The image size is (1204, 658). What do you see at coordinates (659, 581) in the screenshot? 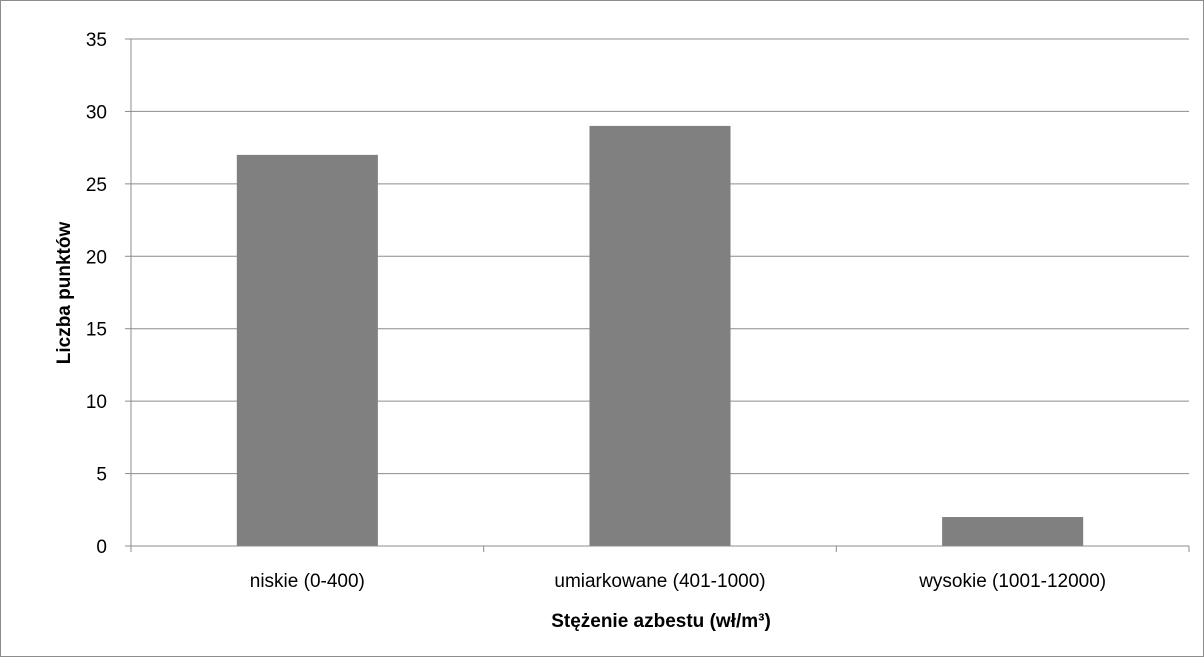
I see `x-tick-label-1: umiarkowane (401-1000)` at bounding box center [659, 581].